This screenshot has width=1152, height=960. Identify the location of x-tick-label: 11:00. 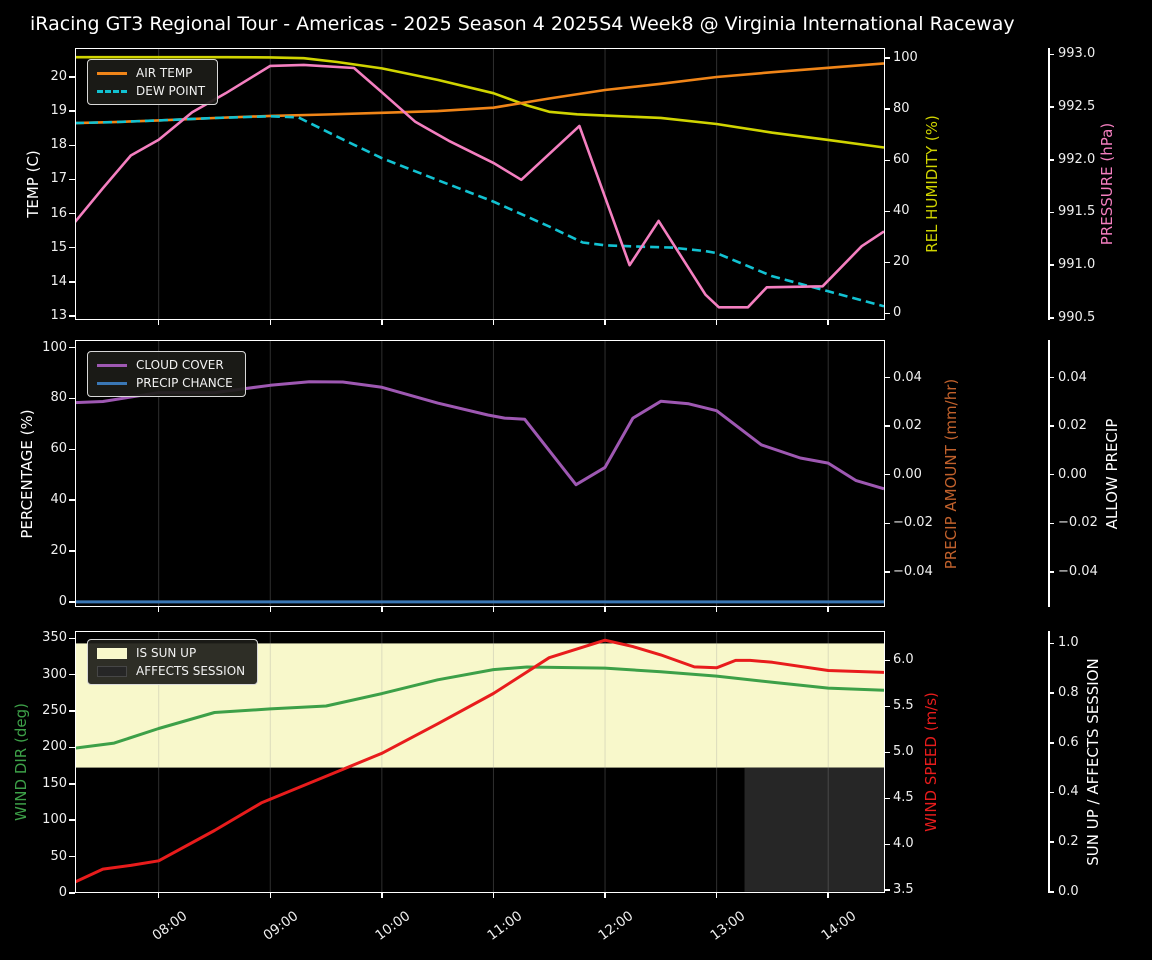
(504, 926).